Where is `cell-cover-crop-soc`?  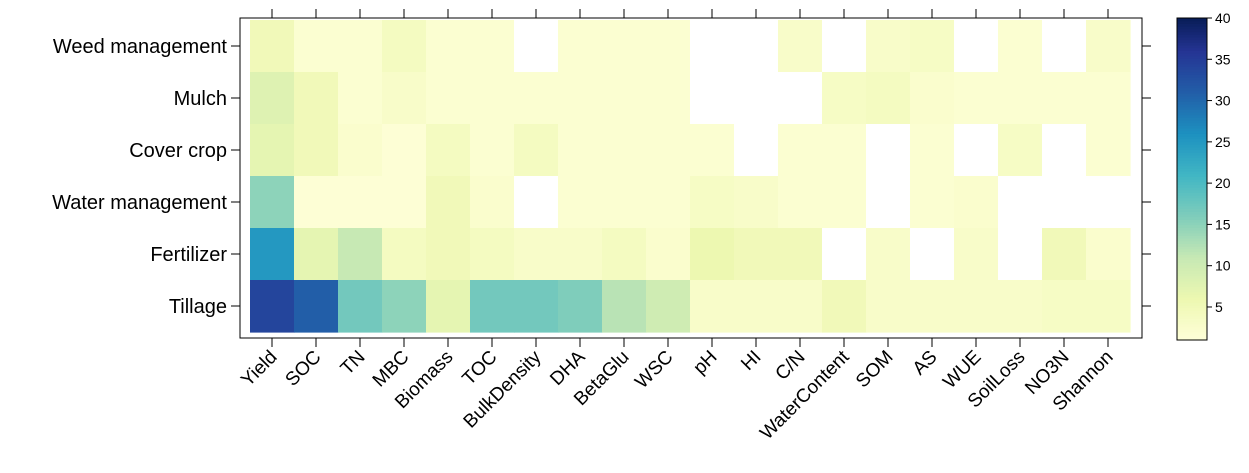
cell-cover-crop-soc is located at coordinates (316, 150).